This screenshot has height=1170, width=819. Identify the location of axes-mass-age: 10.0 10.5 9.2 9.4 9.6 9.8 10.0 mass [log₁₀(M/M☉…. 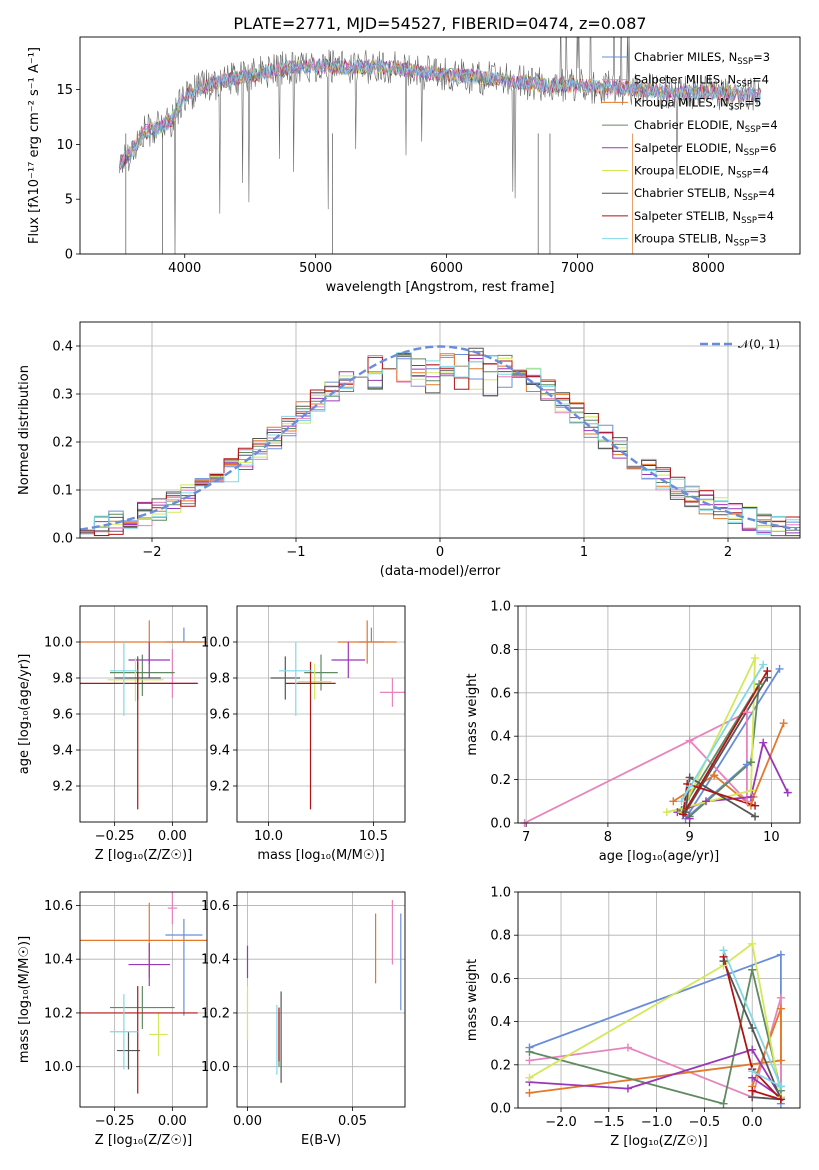
(303, 734).